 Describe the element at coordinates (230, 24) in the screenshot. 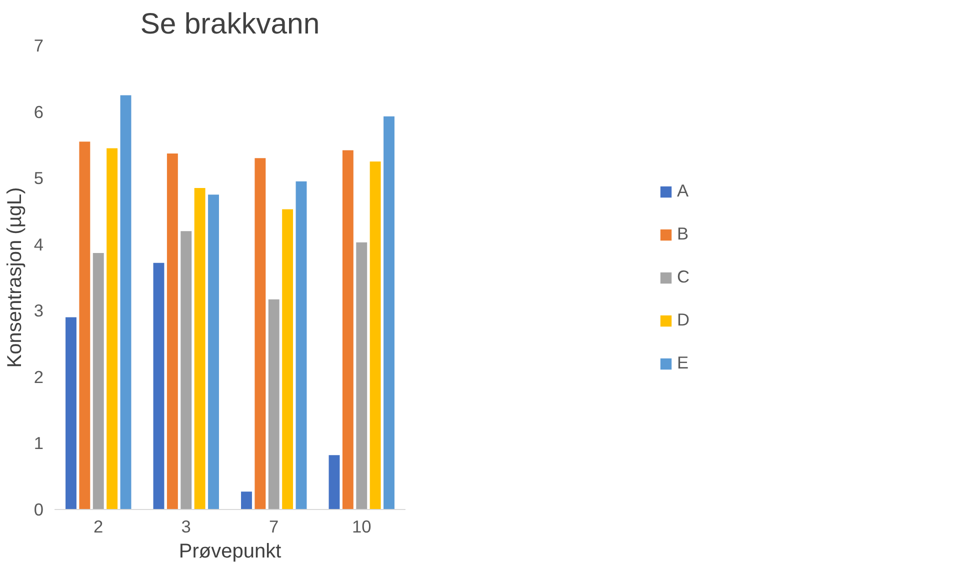

I see `chart-title: Se brakkvann` at that location.